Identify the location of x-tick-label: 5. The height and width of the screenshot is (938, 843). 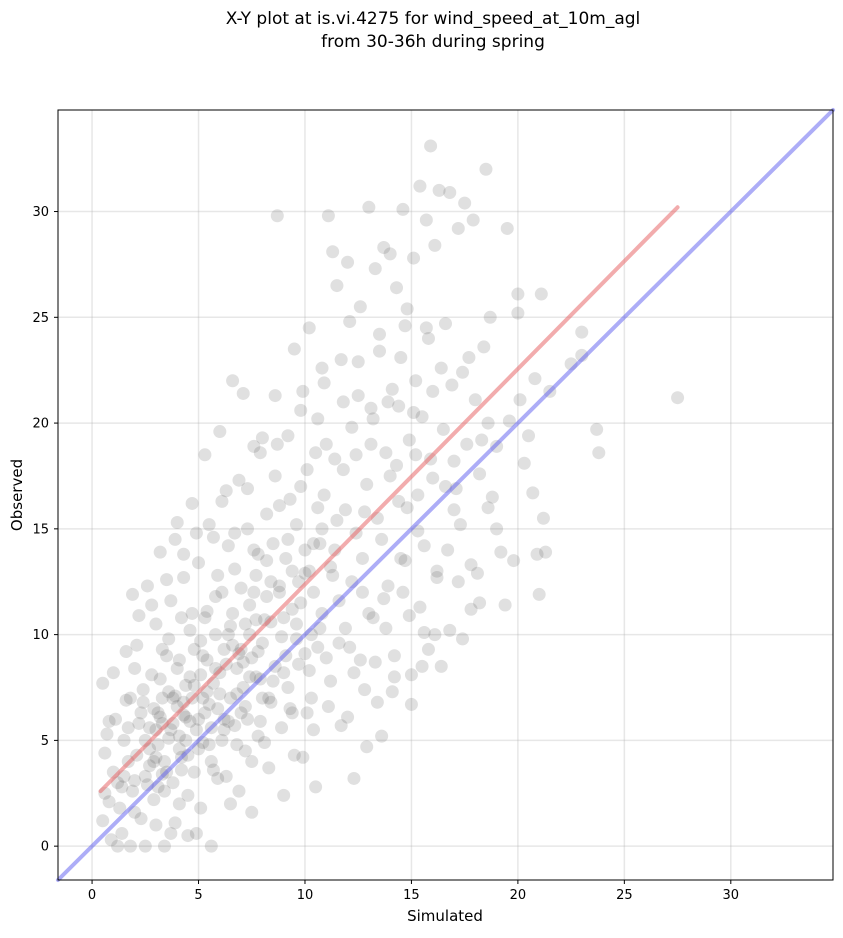
(198, 895).